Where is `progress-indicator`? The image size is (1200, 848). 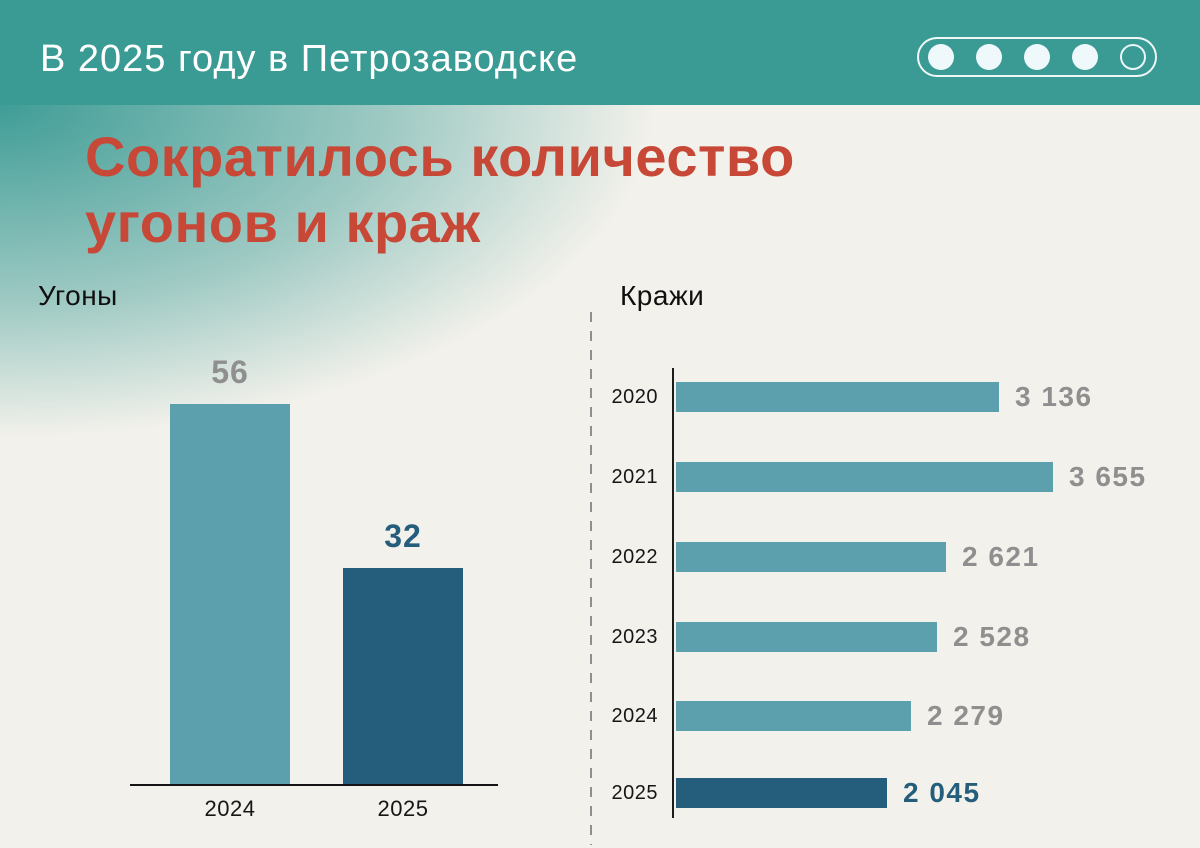 progress-indicator is located at coordinates (1037, 57).